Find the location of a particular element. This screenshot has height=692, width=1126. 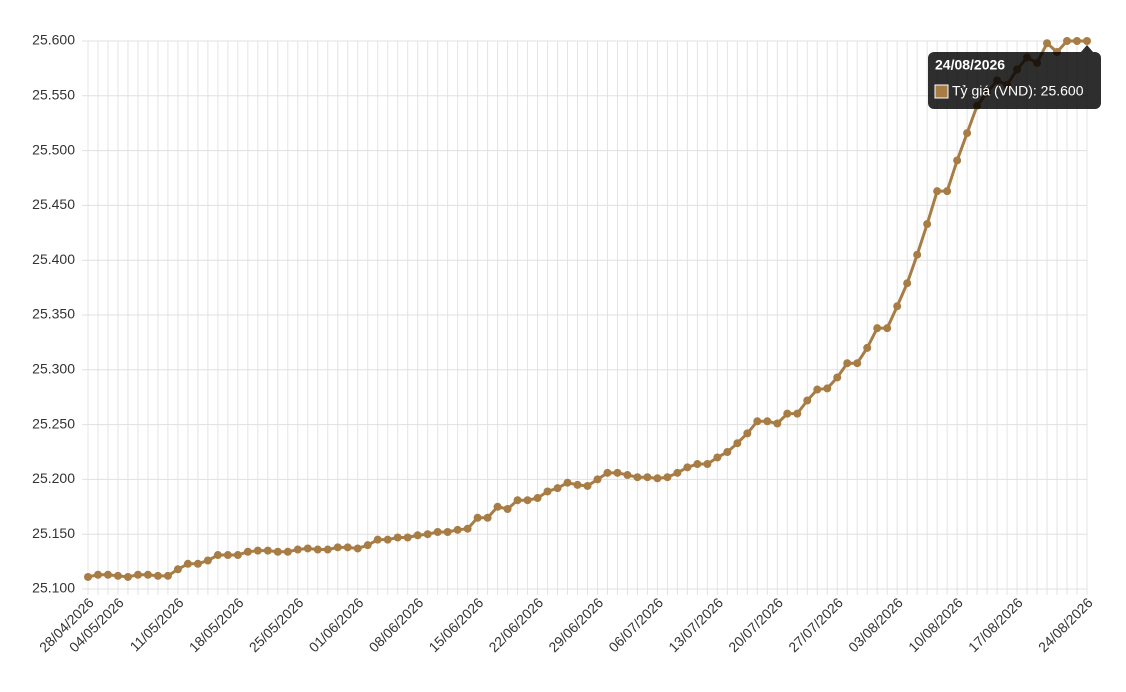

x-tick-label: 29/06/2026 is located at coordinates (575, 624).